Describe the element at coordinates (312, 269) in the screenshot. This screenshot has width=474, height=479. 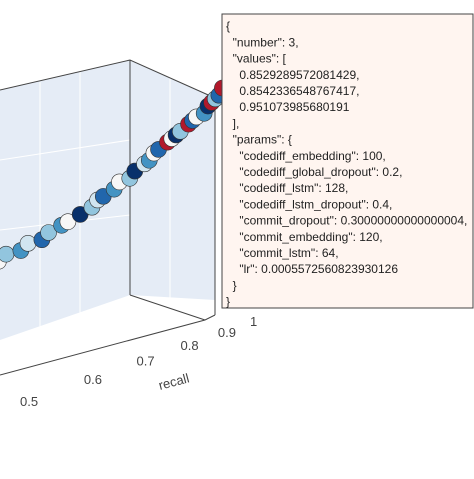
I see `tooltip-line: "lr": 0.0005572560823930126` at that location.